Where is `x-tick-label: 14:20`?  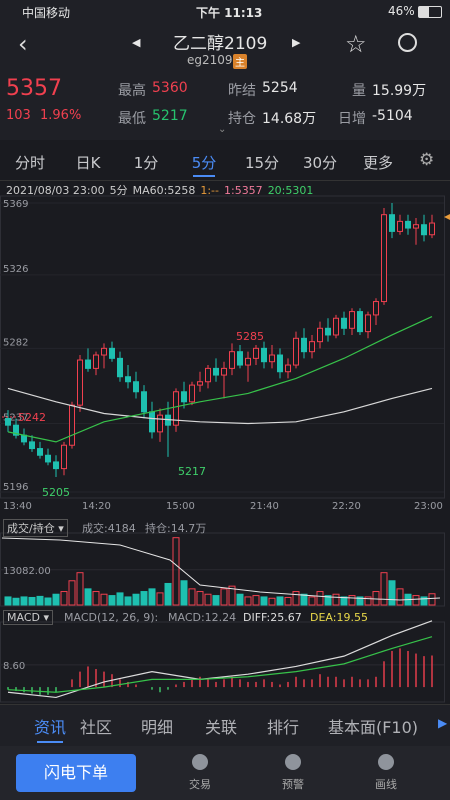 x-tick-label: 14:20 is located at coordinates (96, 506).